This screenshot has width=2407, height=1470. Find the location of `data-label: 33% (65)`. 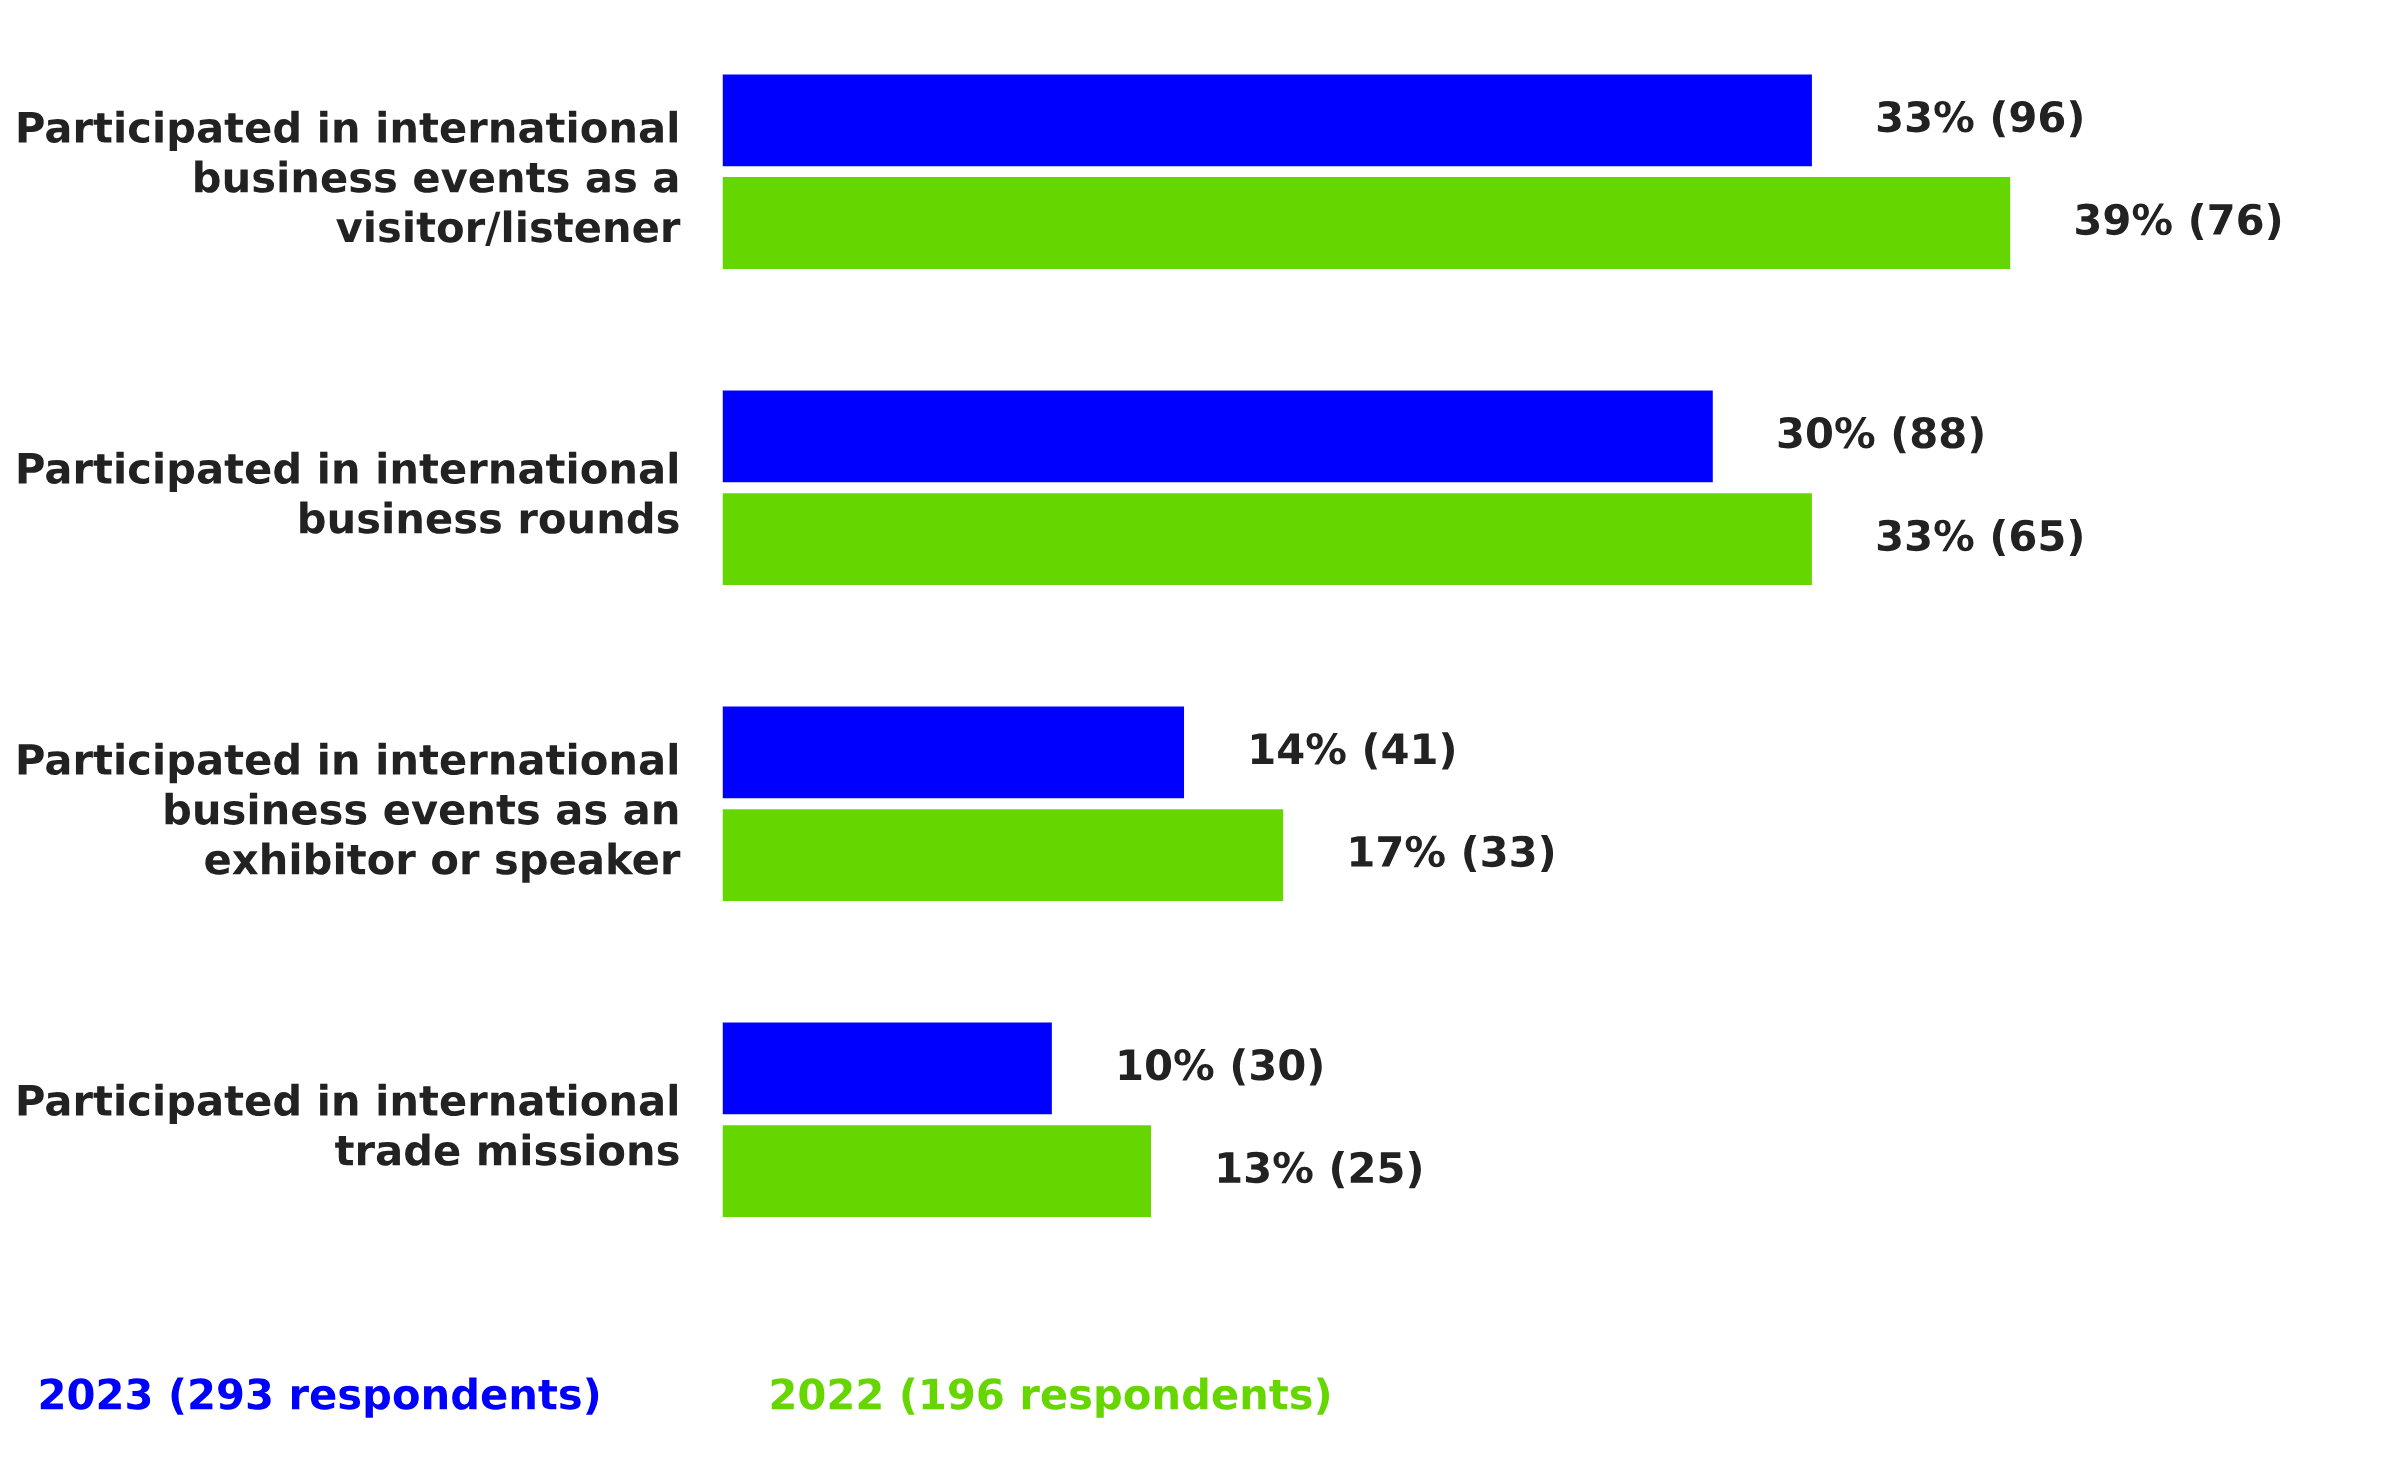

data-label: 33% (65) is located at coordinates (1979, 537).